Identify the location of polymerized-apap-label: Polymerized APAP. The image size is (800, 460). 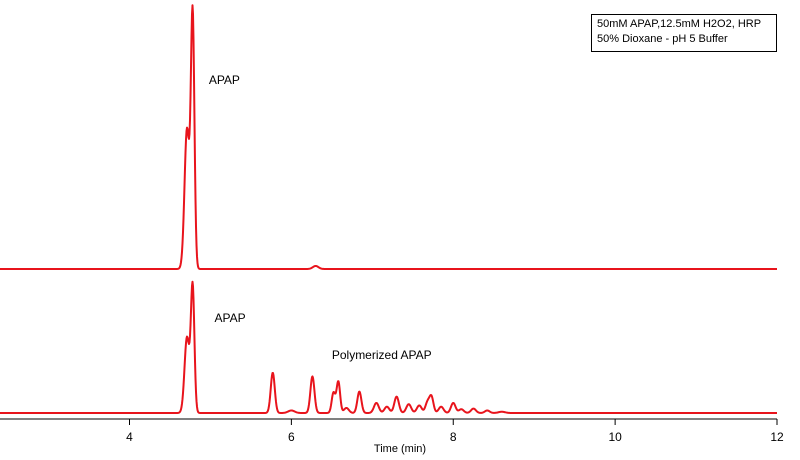
(381, 355).